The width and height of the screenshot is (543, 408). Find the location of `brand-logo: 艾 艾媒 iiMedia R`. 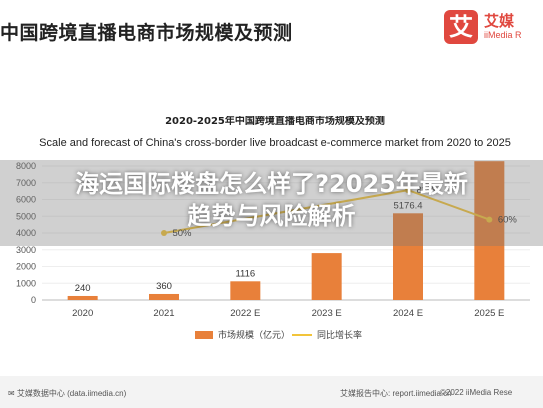

brand-logo: 艾 艾媒 iiMedia R is located at coordinates (493, 28).